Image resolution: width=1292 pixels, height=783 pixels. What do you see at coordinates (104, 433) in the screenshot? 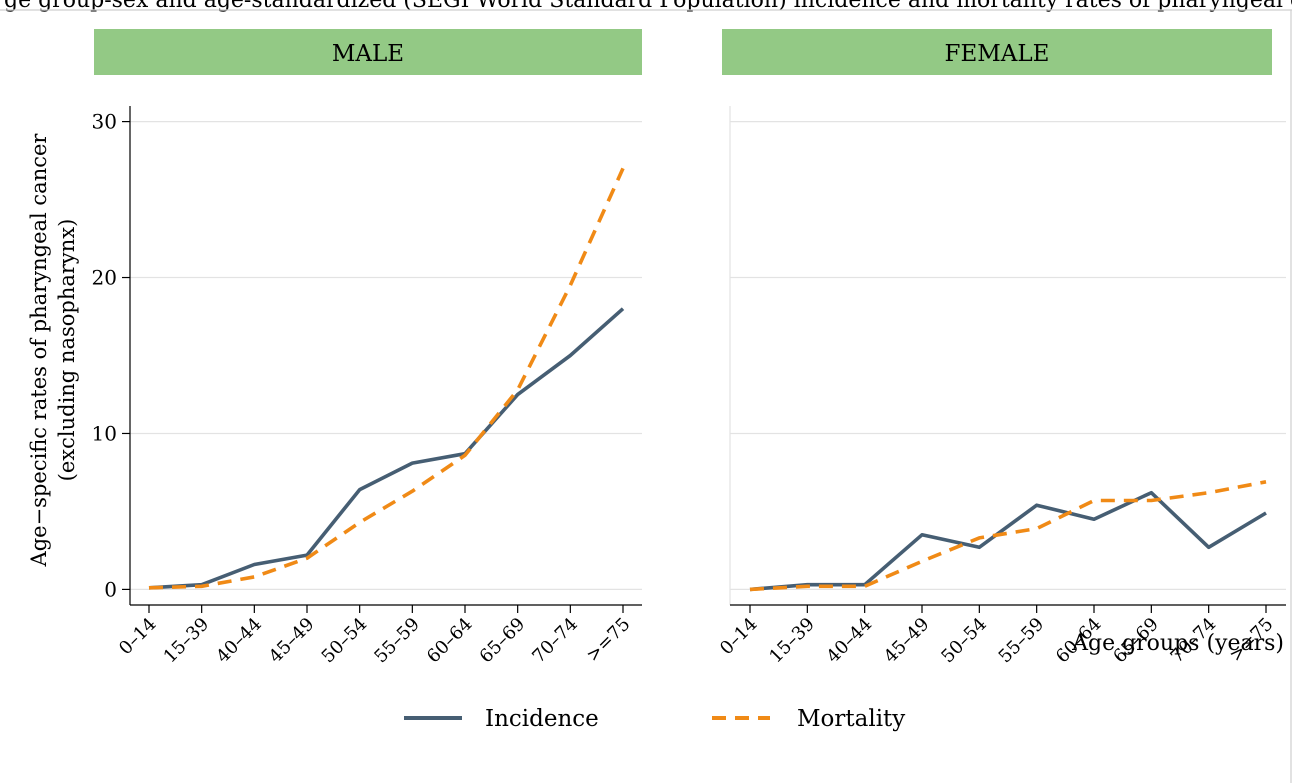
I see `y-tick-label: 10` at bounding box center [104, 433].